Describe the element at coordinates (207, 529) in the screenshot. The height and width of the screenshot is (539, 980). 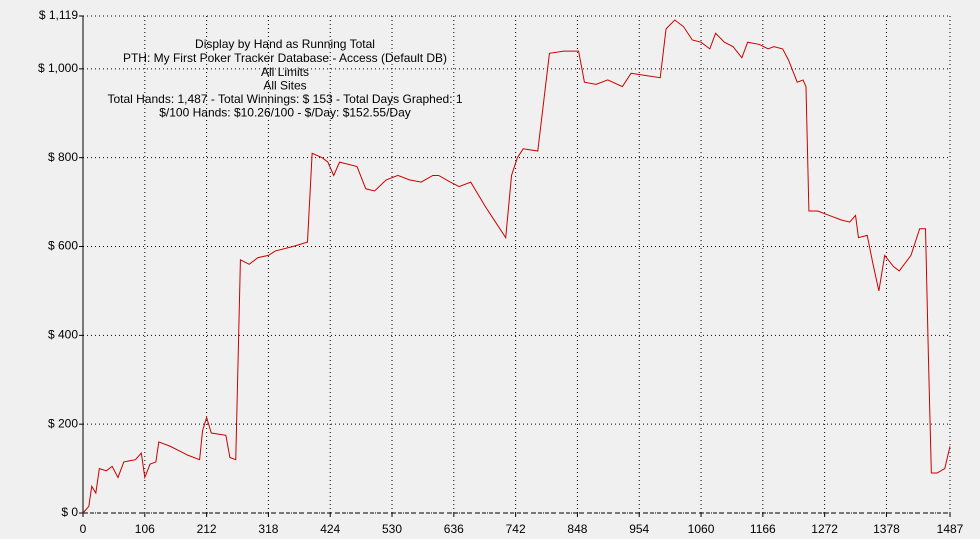
I see `x-tick-label: 212` at that location.